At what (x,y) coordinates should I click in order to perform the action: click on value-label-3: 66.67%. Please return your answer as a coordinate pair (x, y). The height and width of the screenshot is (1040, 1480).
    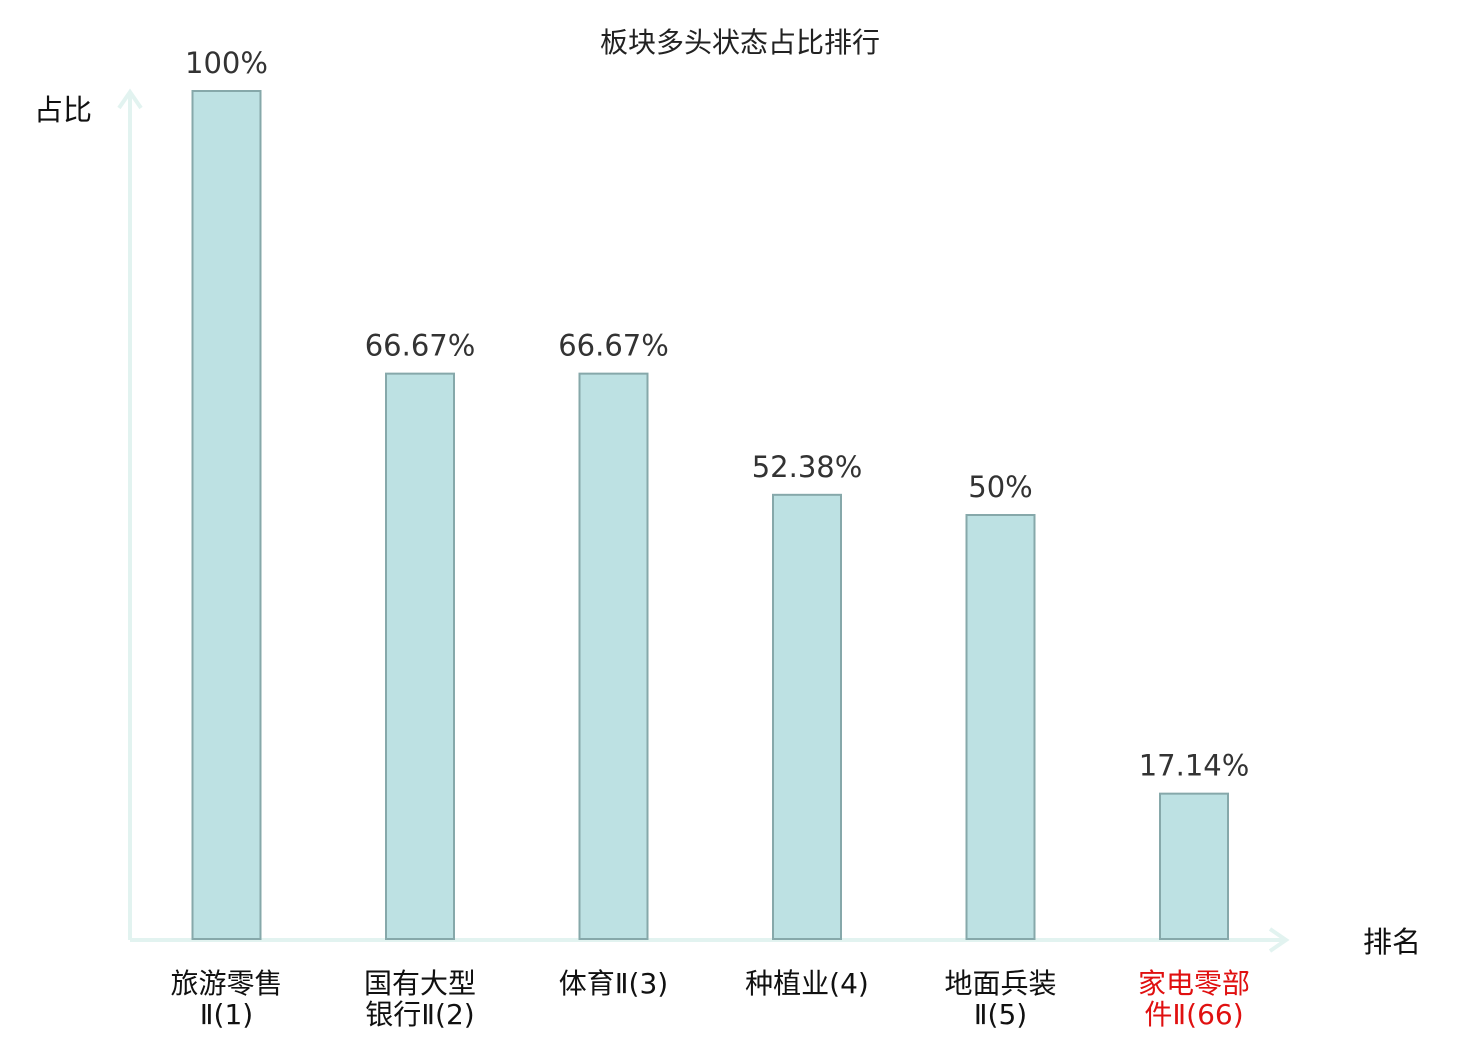
    Looking at the image, I should click on (613, 346).